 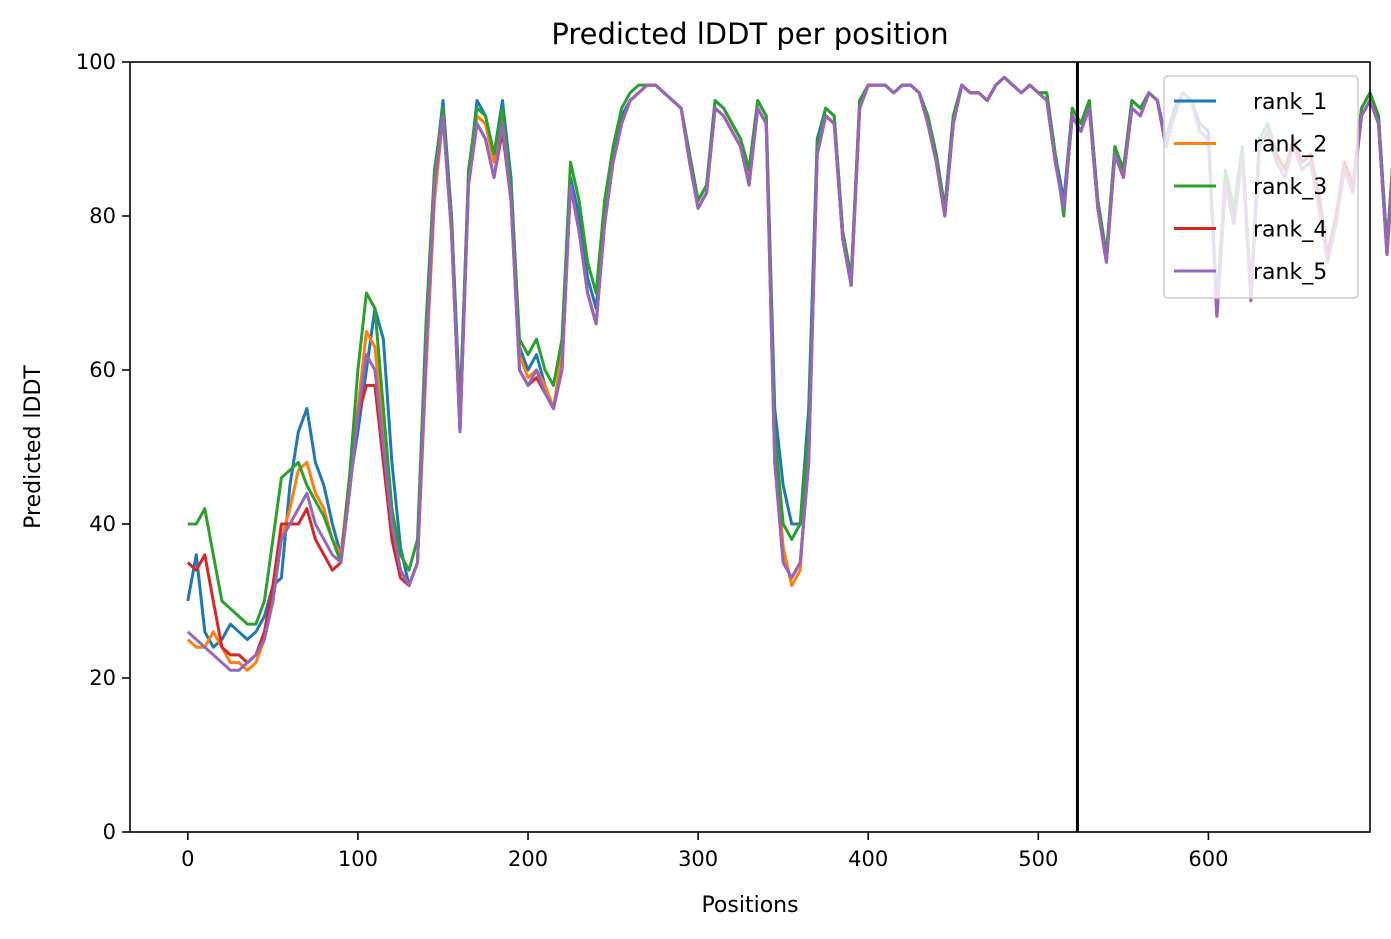 I want to click on legend-label-rank_3: rank_3, so click(x=1290, y=187).